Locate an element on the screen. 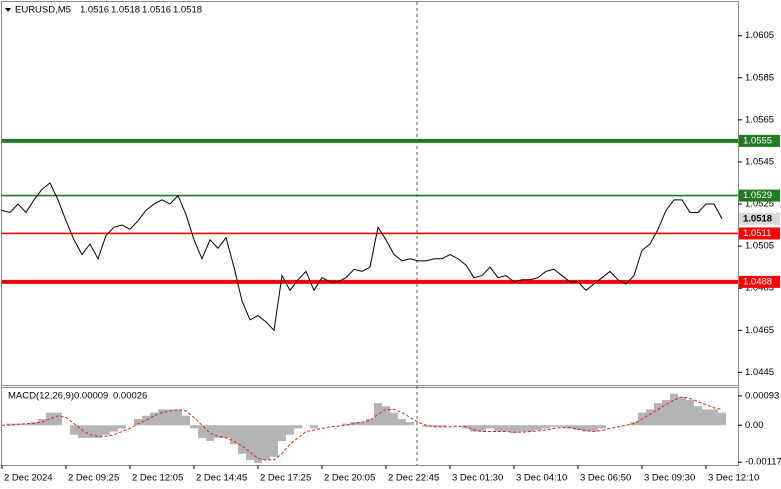 The image size is (781, 489). collapse-icon is located at coordinates (8, 10).